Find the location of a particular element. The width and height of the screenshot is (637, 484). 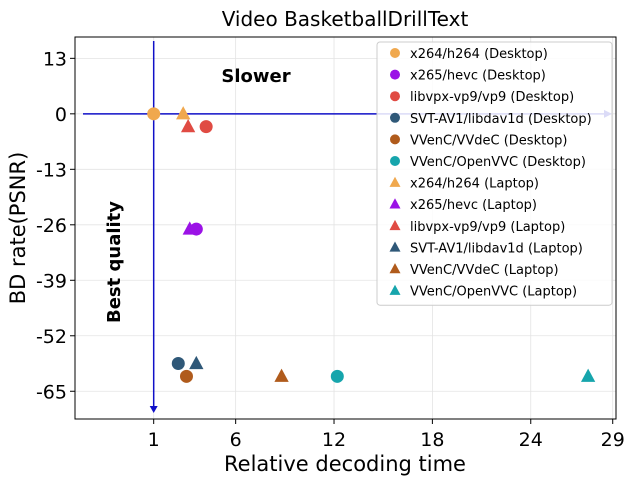

y-tick-label: -13 is located at coordinates (51, 170).